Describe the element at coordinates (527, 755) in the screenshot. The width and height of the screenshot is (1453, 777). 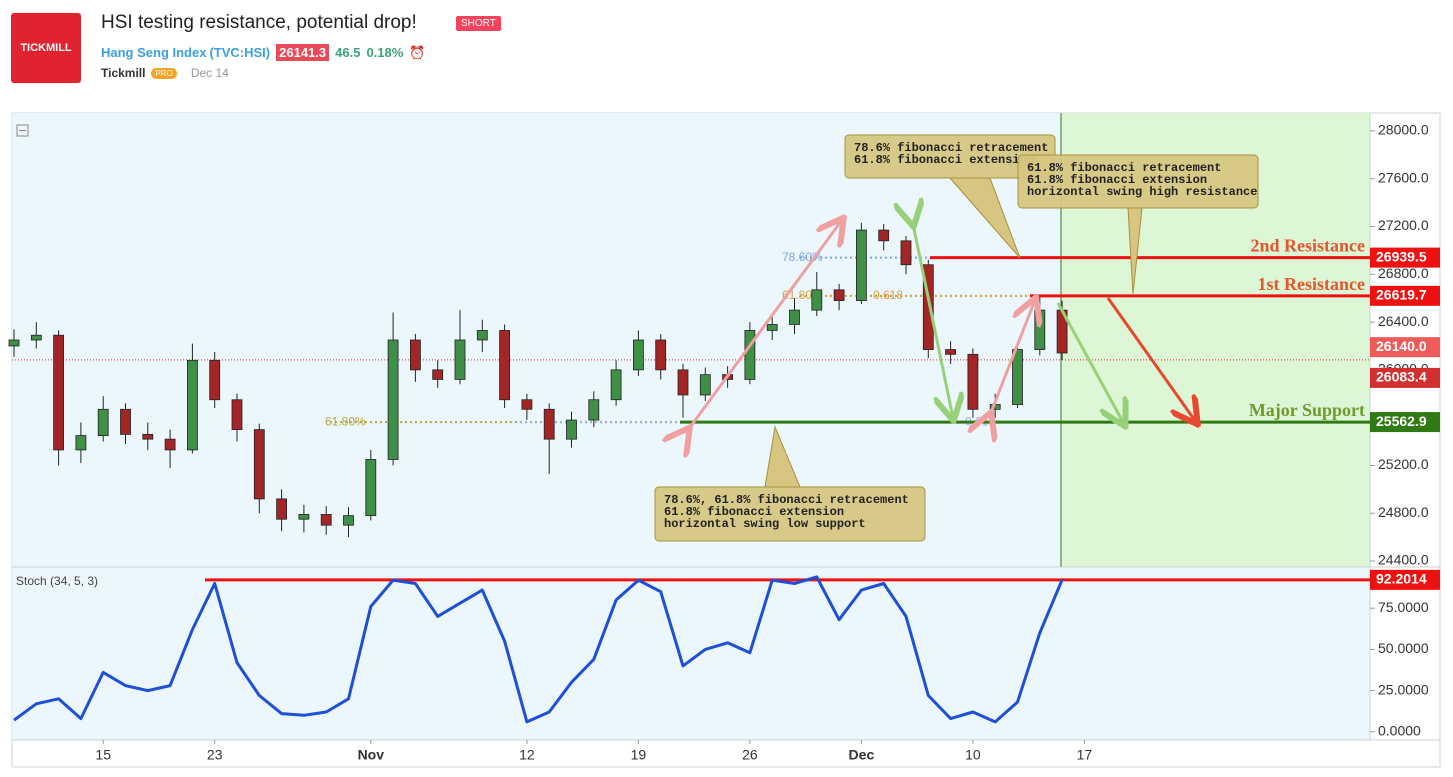
I see `x-tick-label: 12` at that location.